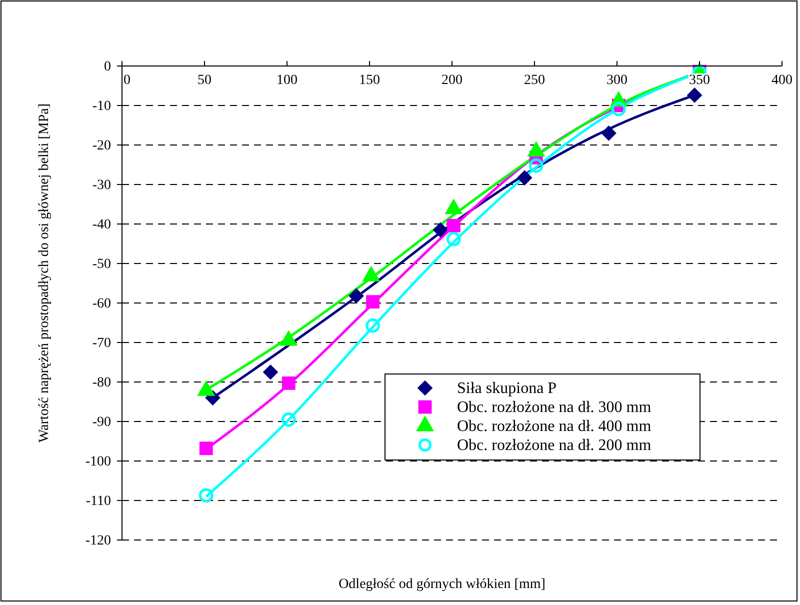  I want to click on y-tick-label: -50, so click(101, 264).